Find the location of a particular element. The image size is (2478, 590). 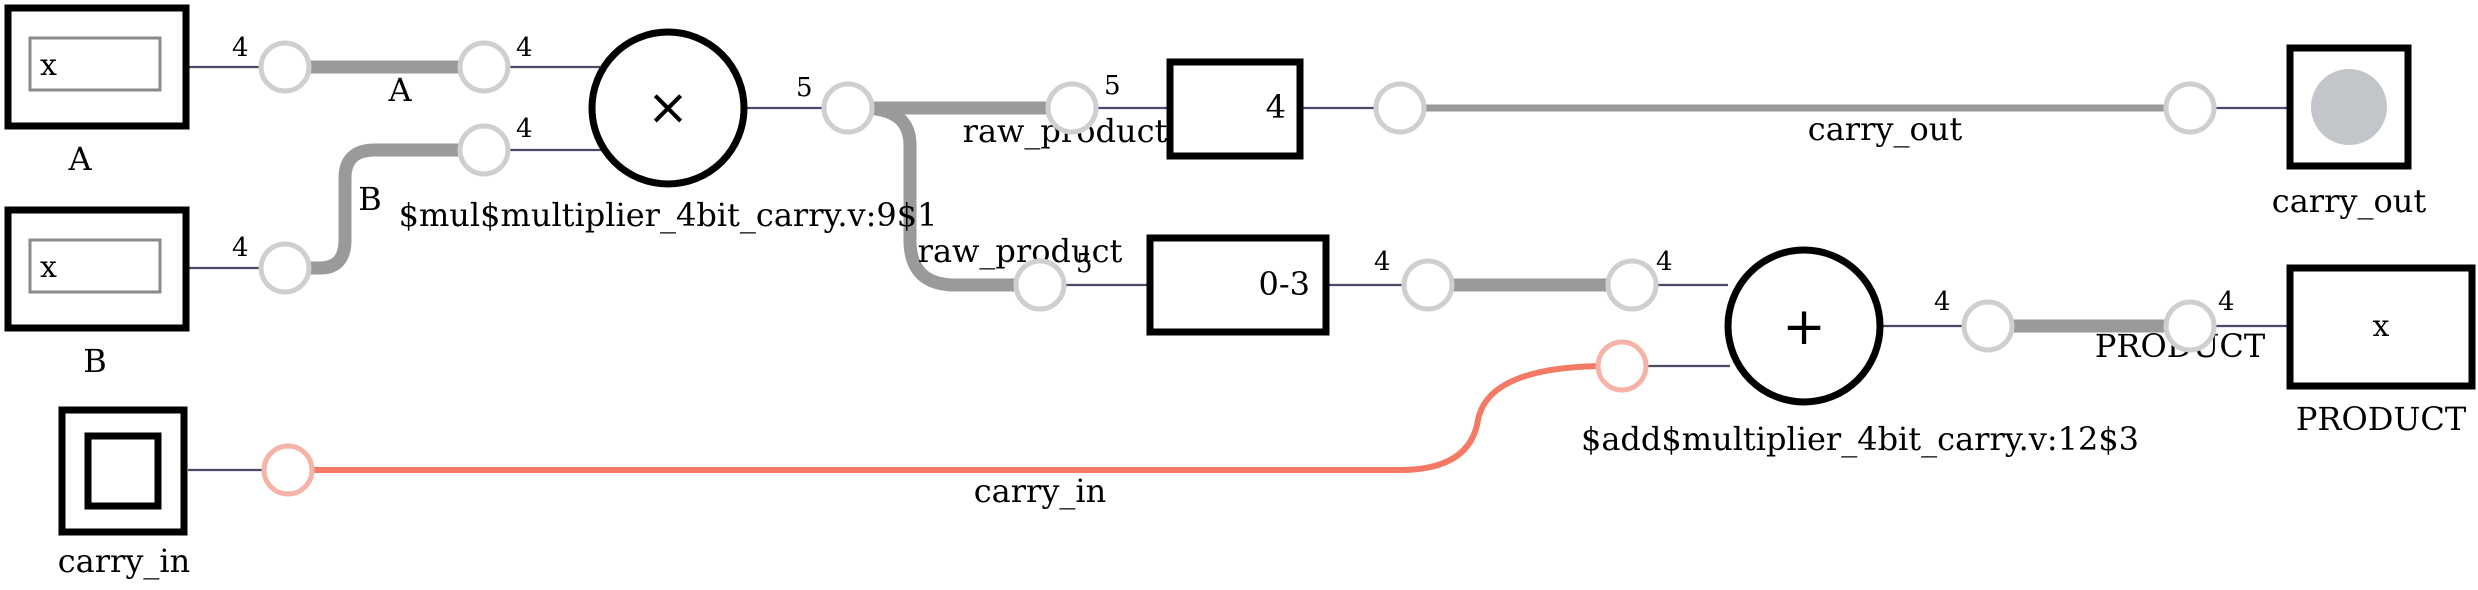

product-in-width: 4 is located at coordinates (2226, 302).